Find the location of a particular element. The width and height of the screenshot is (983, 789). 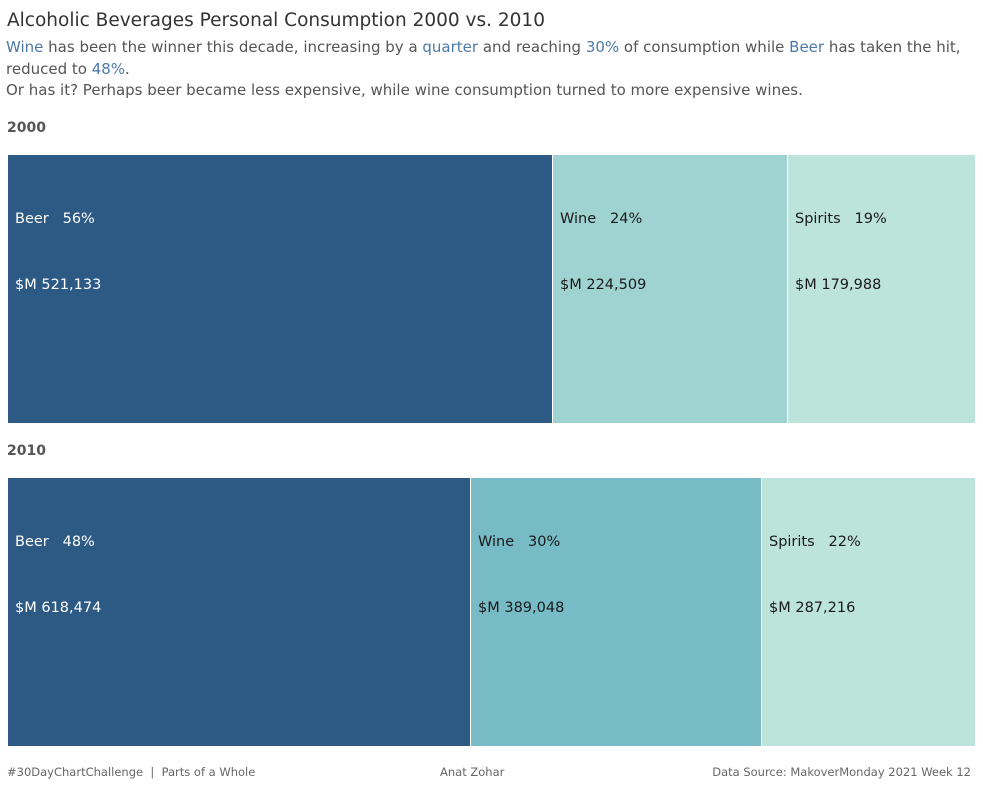

tile-pct: 48% is located at coordinates (78, 542).